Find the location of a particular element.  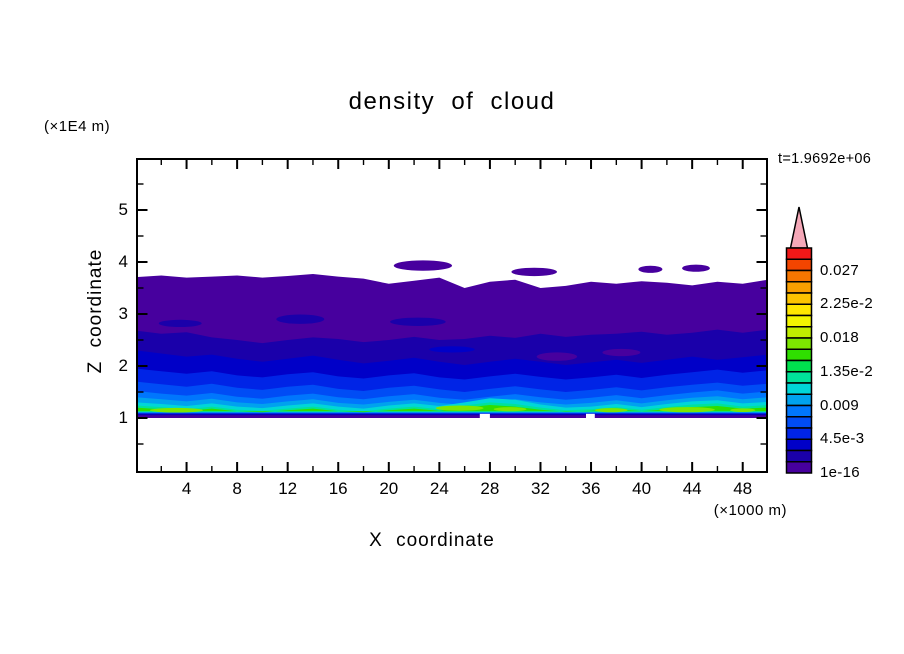

x-tick-label-16: 16 is located at coordinates (338, 488).